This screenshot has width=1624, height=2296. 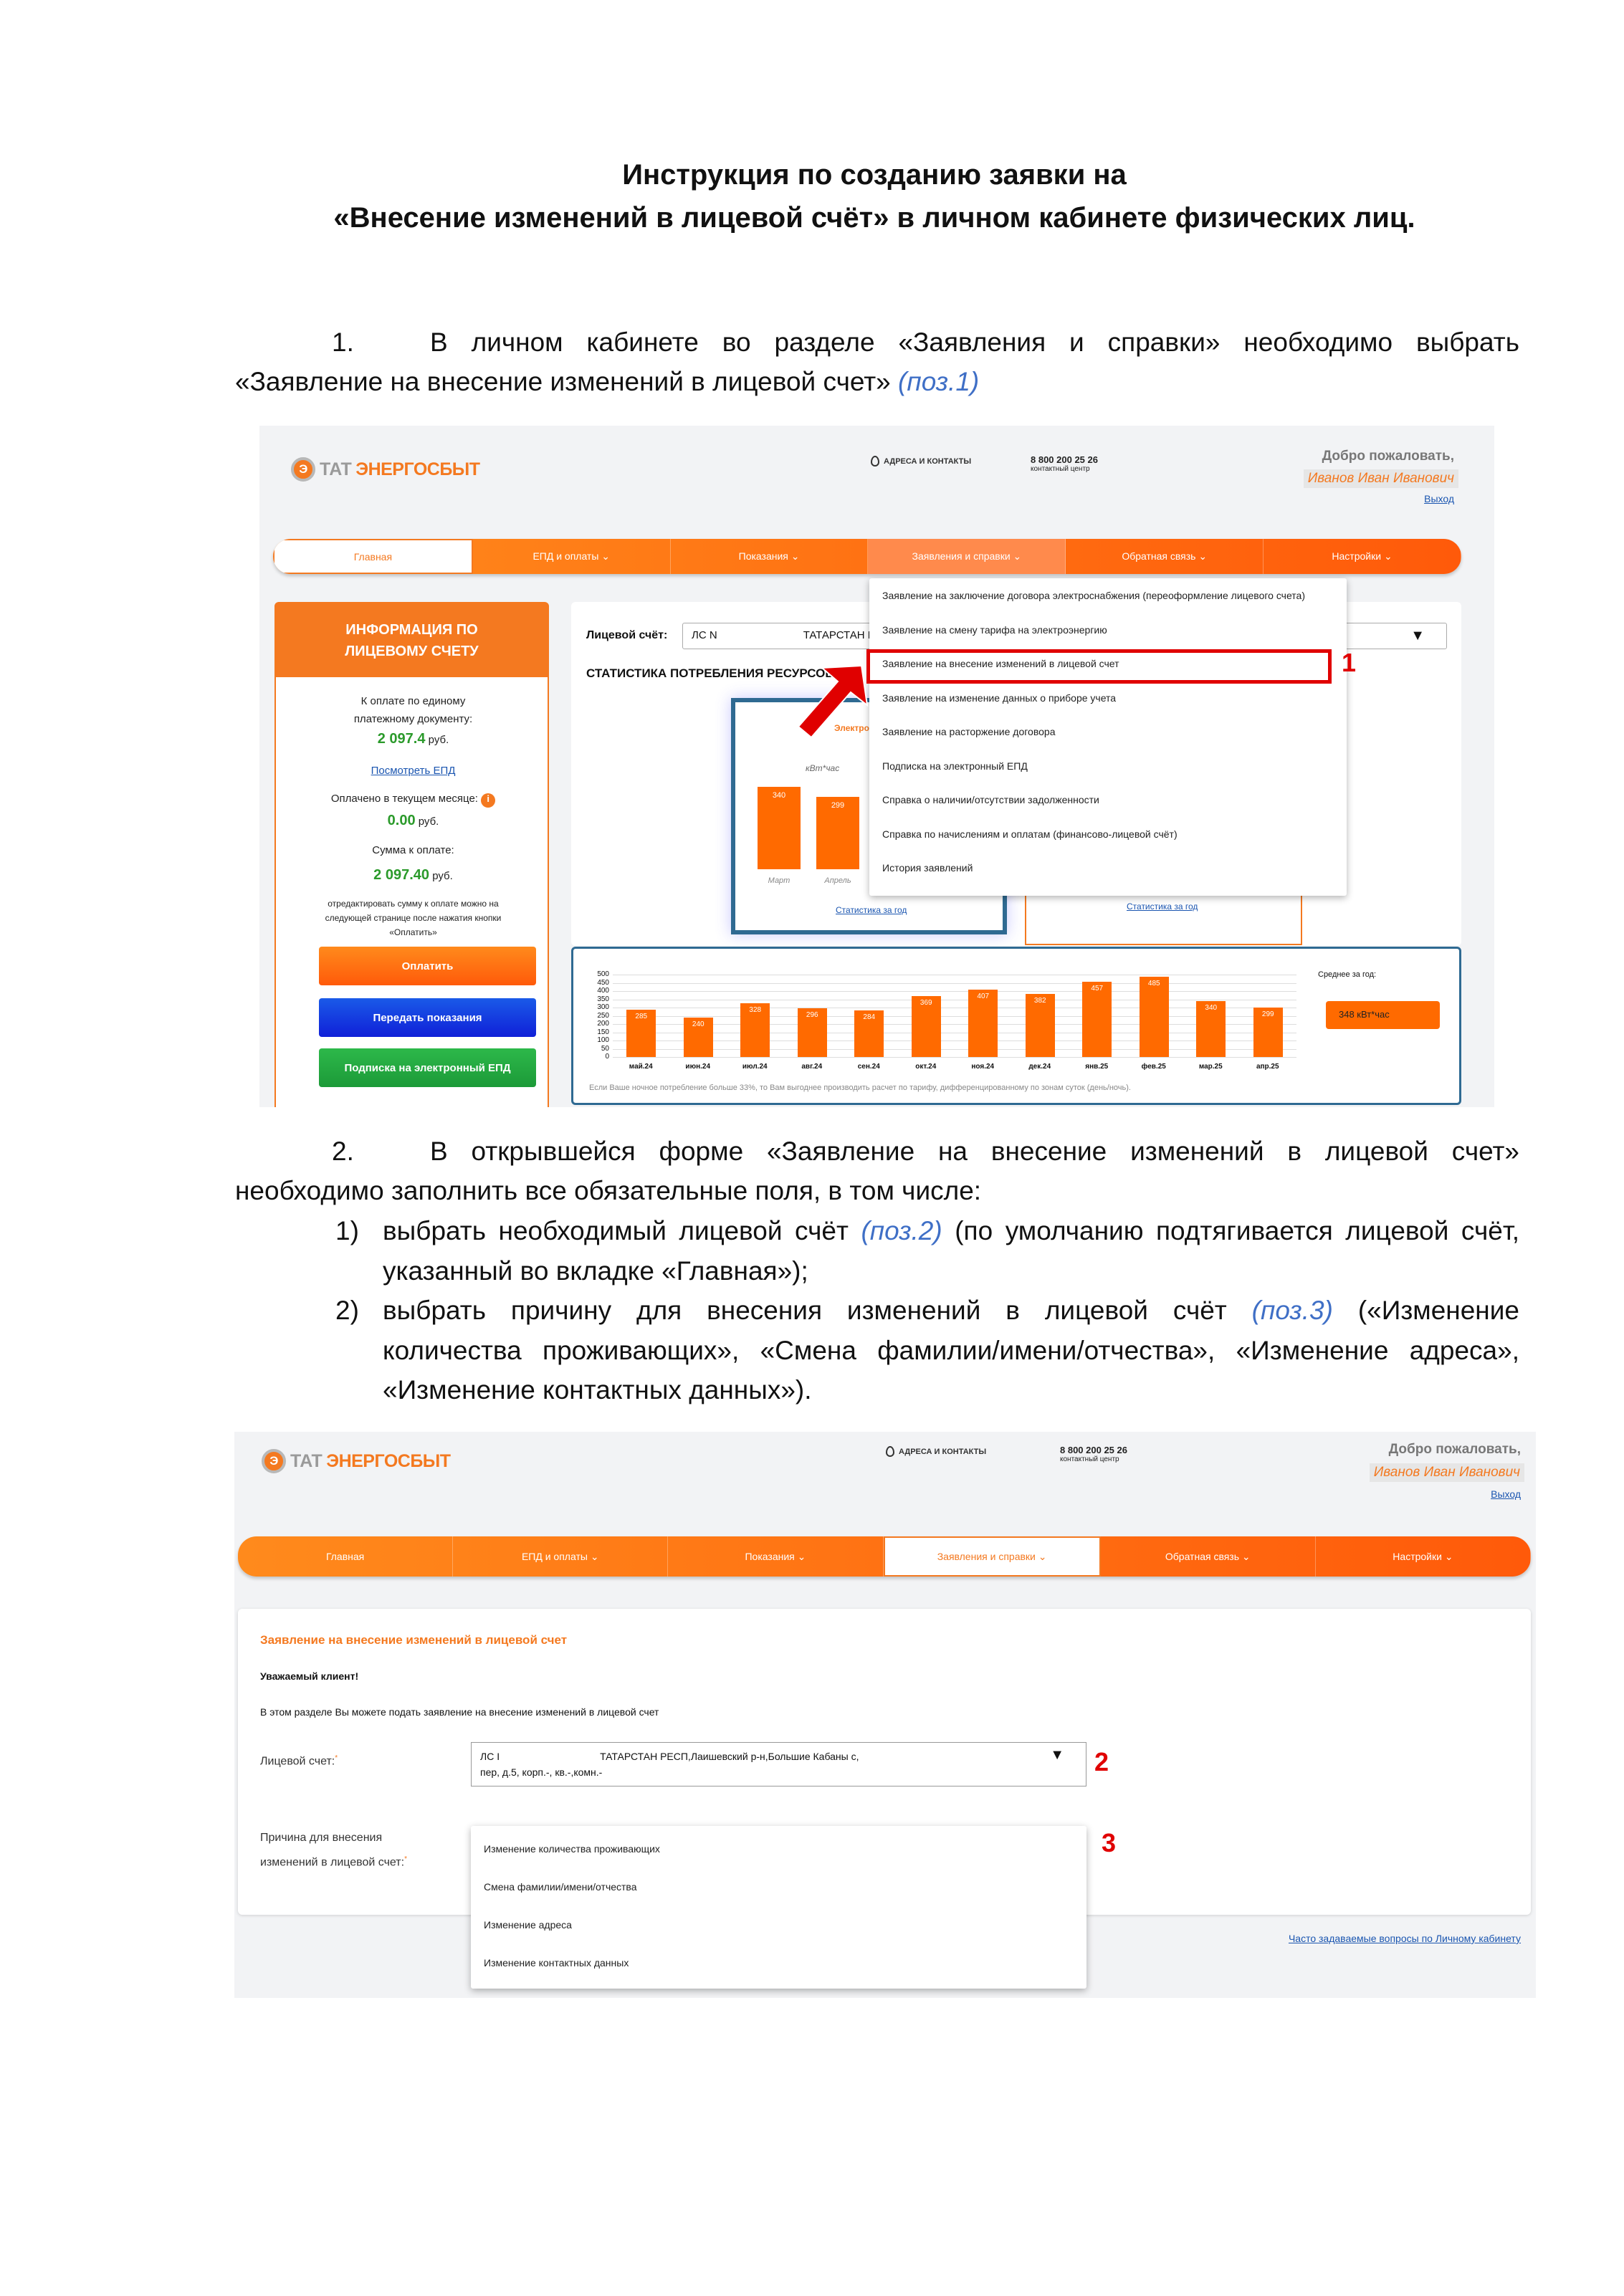 I want to click on account-value: ЛС N, so click(x=705, y=635).